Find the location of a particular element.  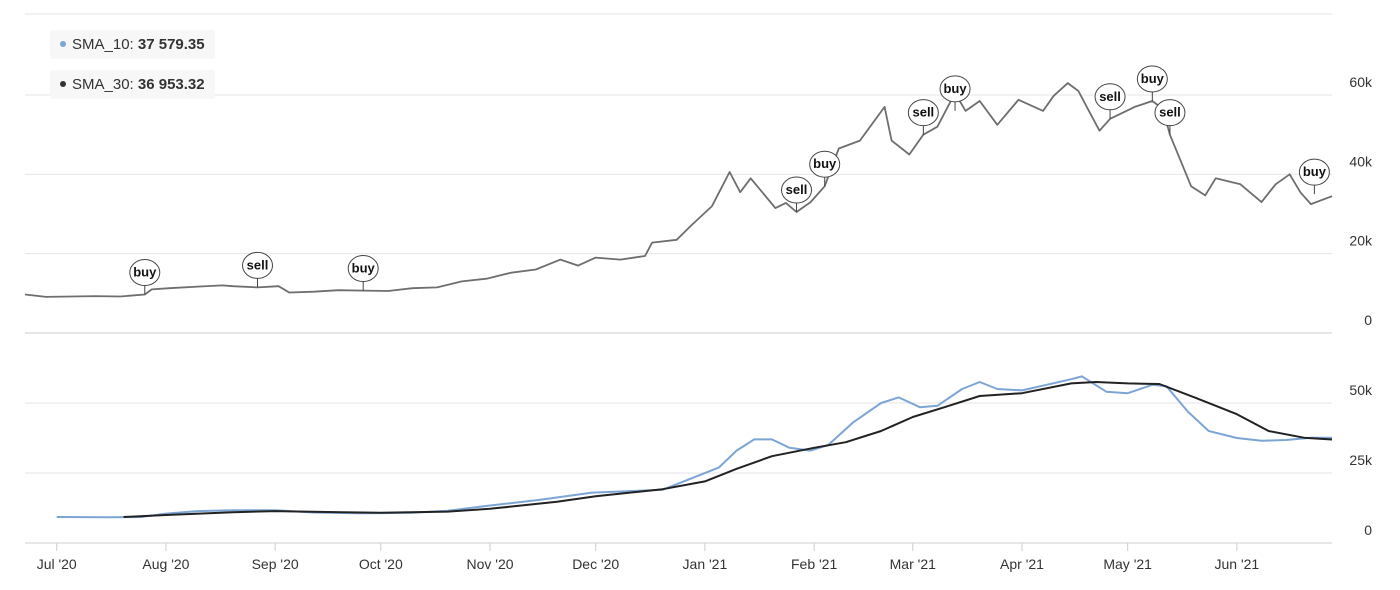

y-tick-label: 50k is located at coordinates (1361, 390).